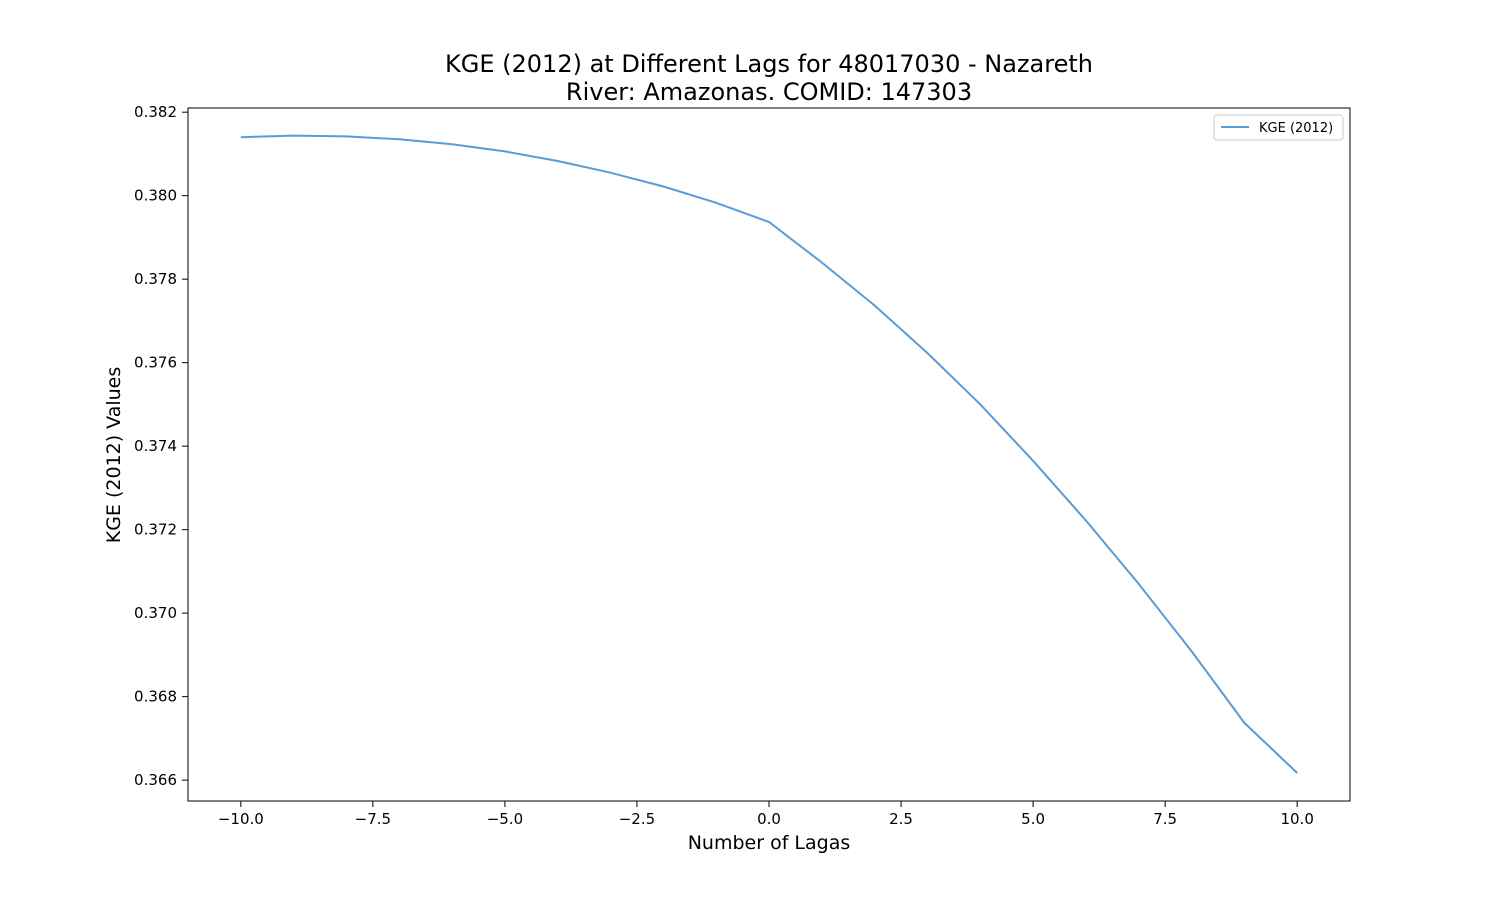 This screenshot has width=1500, height=900. Describe the element at coordinates (241, 819) in the screenshot. I see `x-tick-label: −10.0` at that location.